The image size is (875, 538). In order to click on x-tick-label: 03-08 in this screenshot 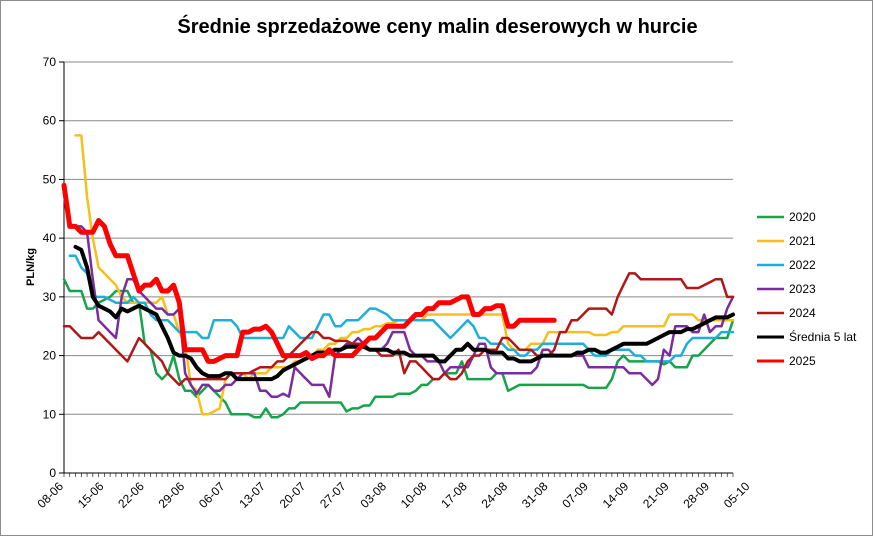, I will do `click(373, 495)`.